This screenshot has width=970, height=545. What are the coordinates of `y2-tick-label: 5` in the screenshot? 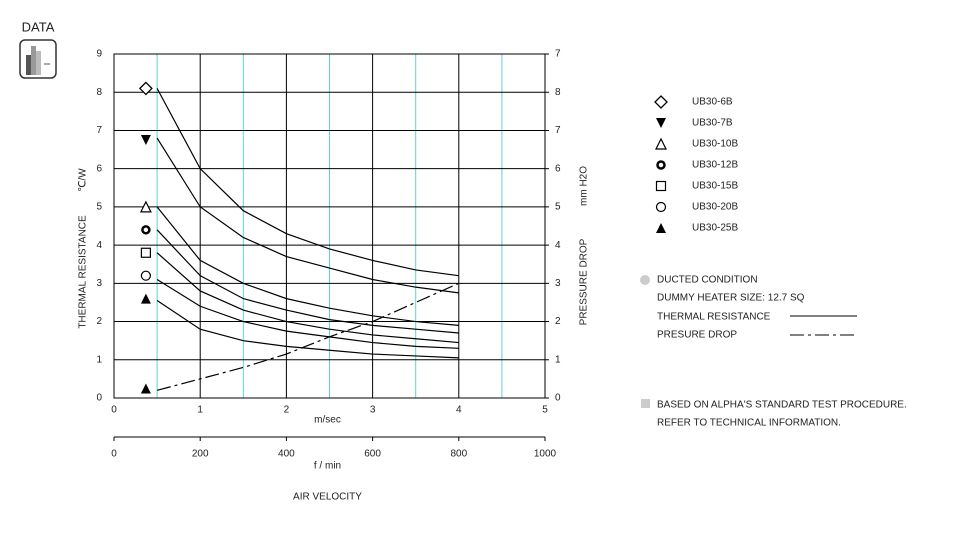 It's located at (558, 207).